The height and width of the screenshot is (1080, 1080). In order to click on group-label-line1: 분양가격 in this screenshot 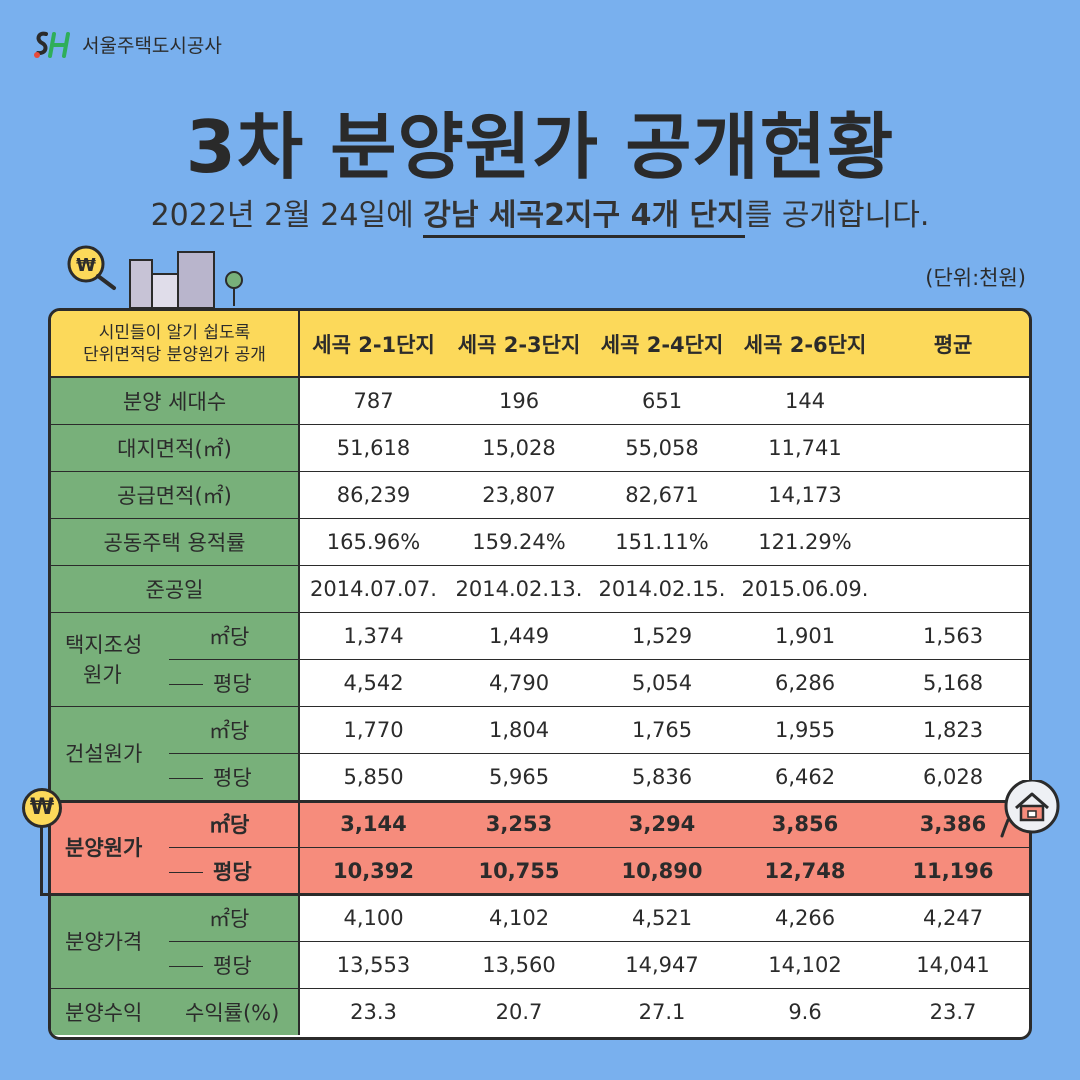, I will do `click(104, 942)`.